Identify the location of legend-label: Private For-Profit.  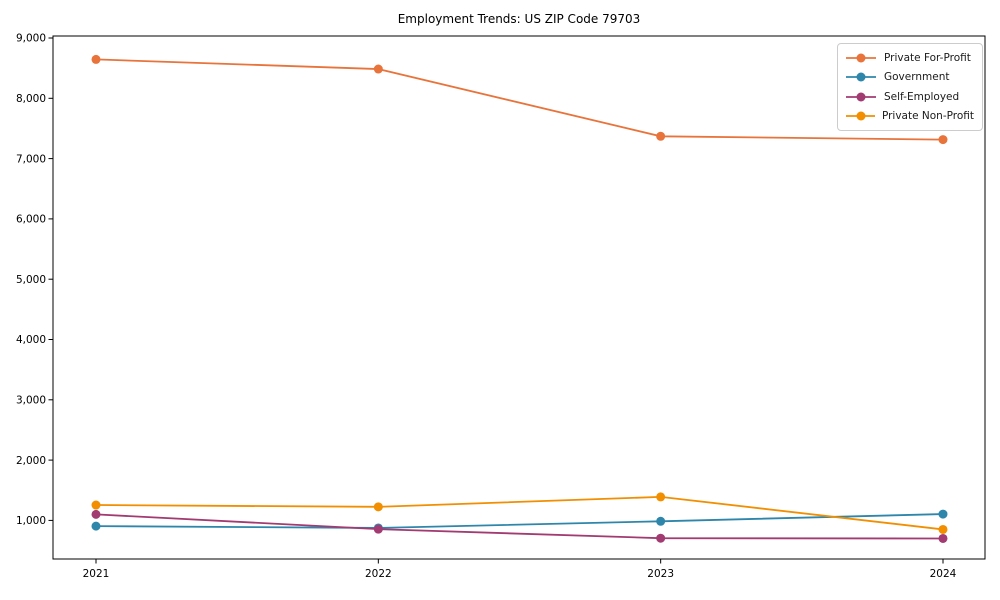
(927, 57).